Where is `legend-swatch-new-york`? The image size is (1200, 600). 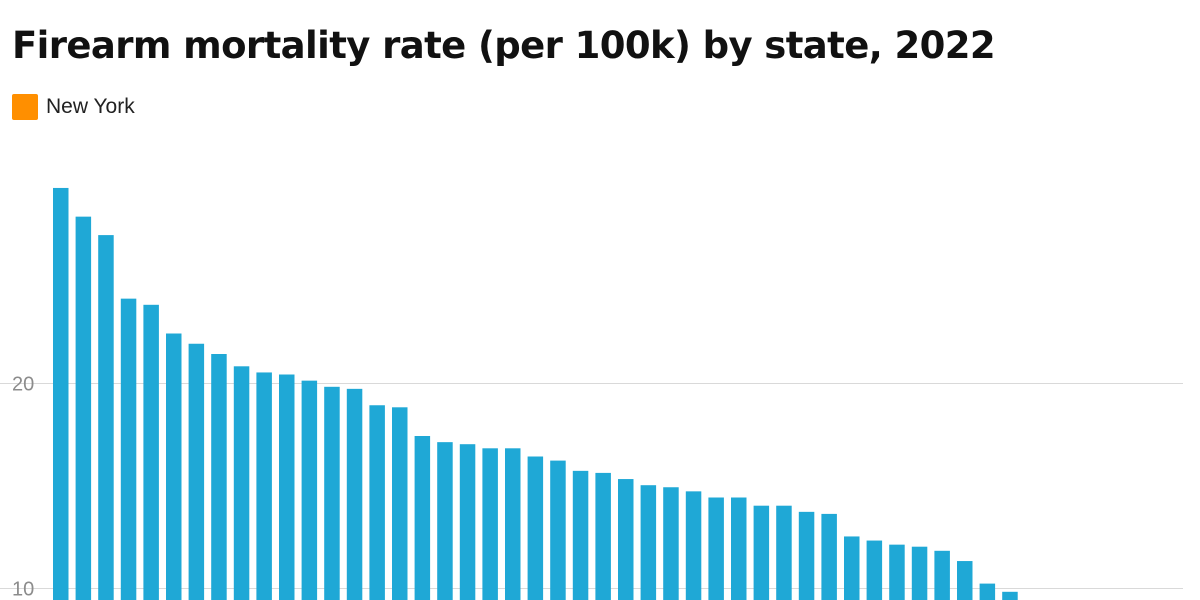
legend-swatch-new-york is located at coordinates (25, 107).